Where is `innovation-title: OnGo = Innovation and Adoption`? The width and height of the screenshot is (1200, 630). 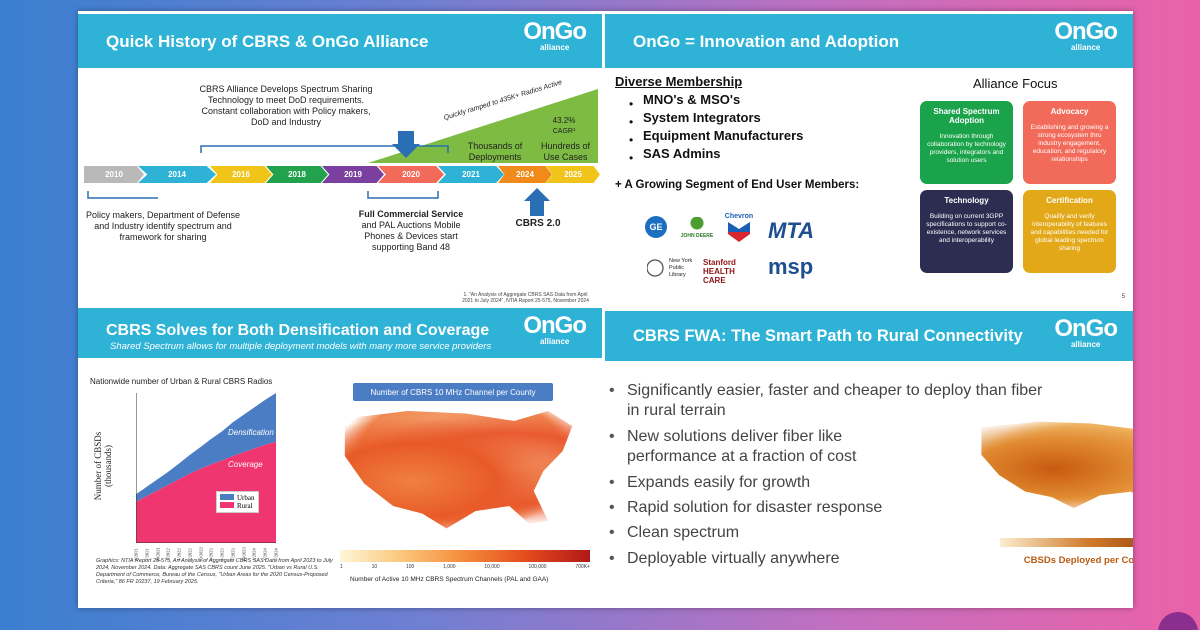 innovation-title: OnGo = Innovation and Adoption is located at coordinates (766, 41).